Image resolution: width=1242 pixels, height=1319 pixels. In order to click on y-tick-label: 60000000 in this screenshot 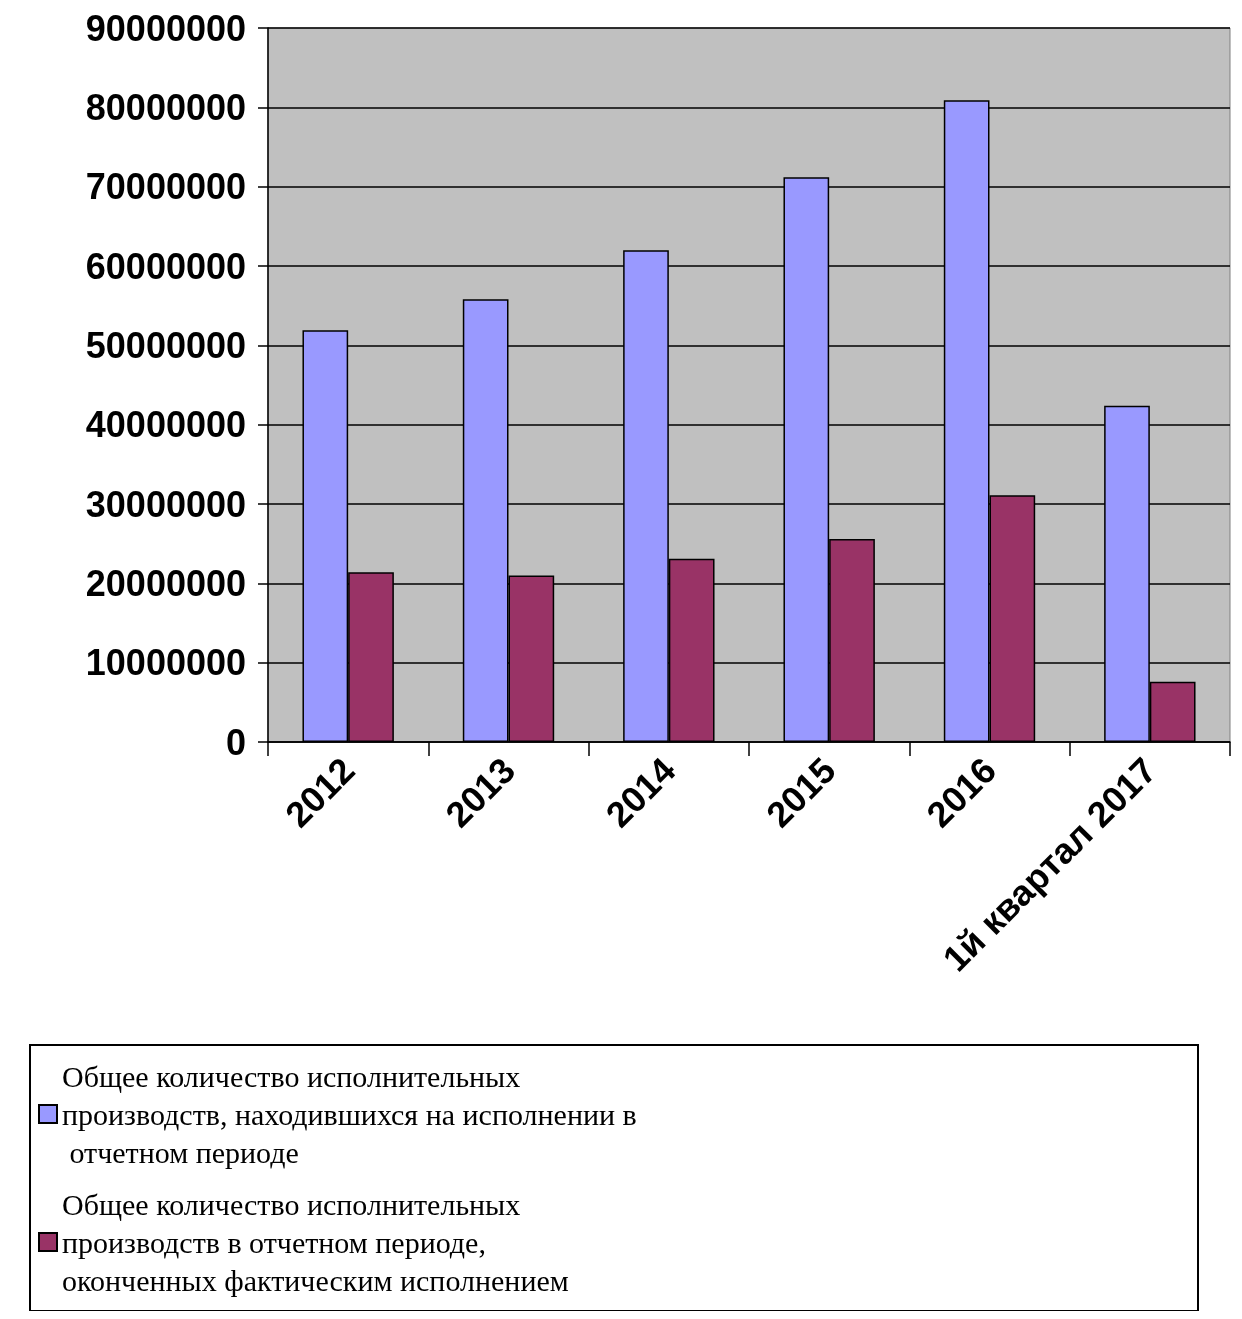, I will do `click(165, 266)`.